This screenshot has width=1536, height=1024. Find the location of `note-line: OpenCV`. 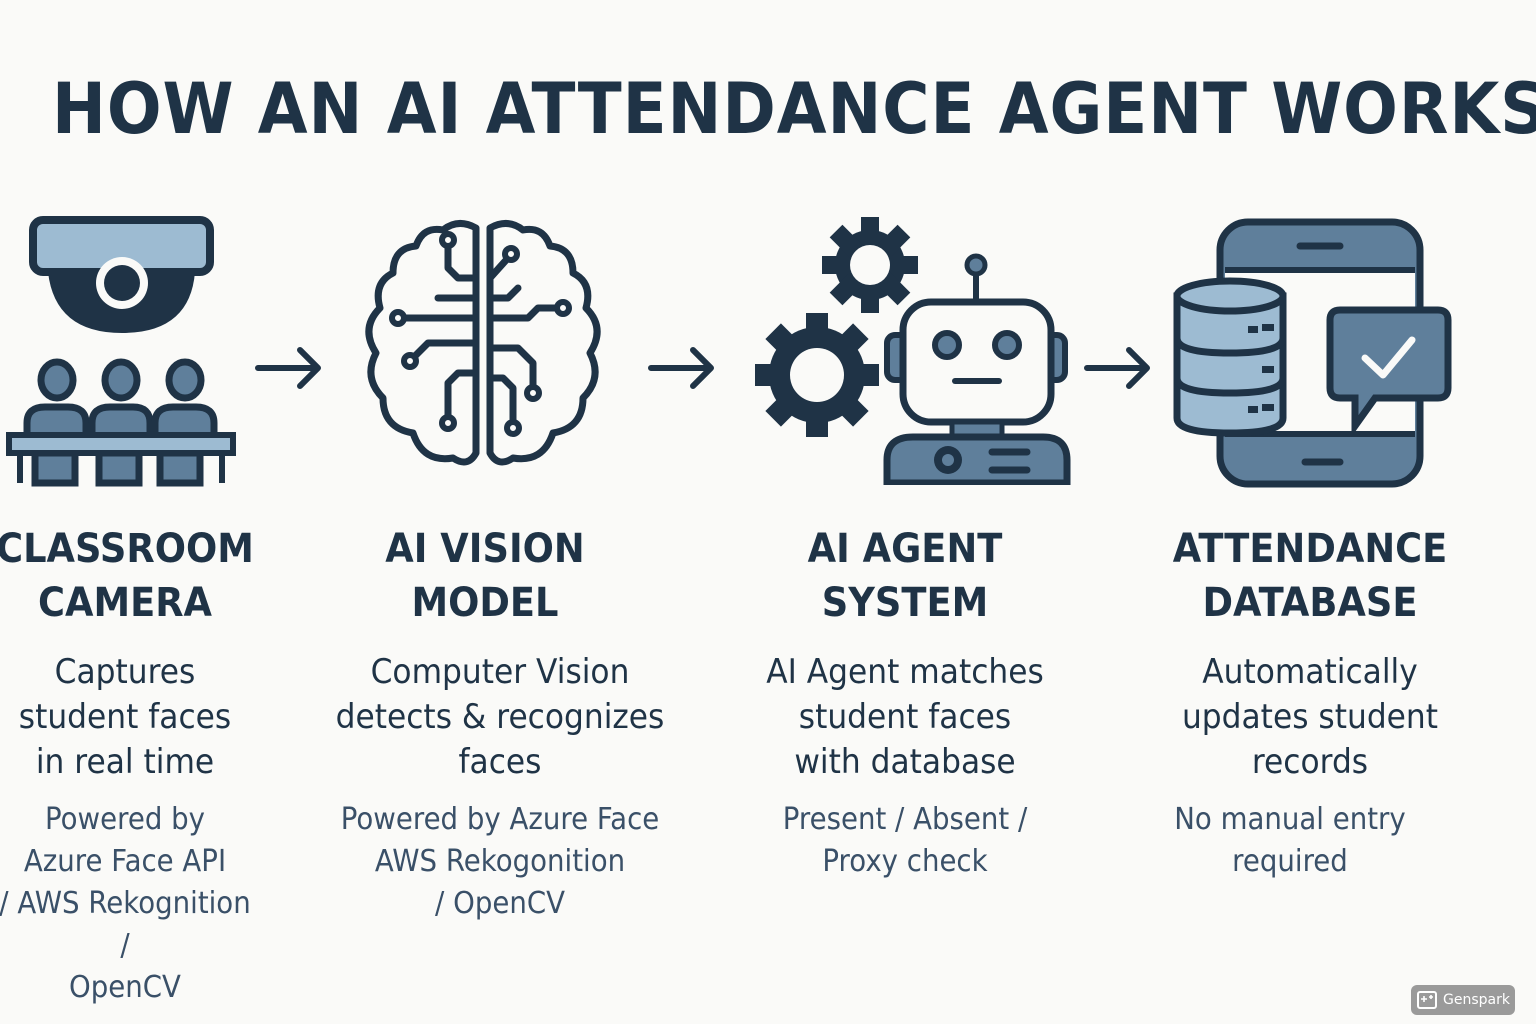

note-line: OpenCV is located at coordinates (125, 987).